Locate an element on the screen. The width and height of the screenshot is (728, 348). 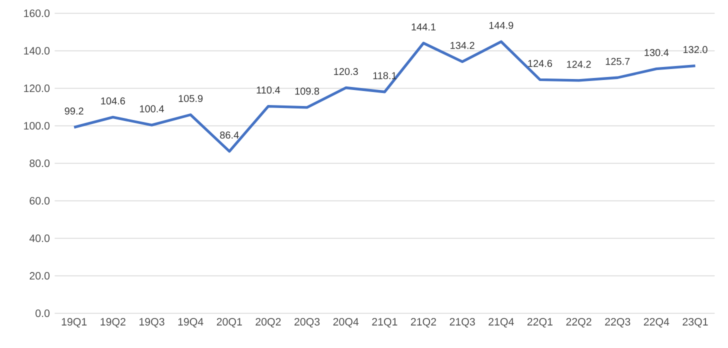
y-tick-label: 100.0 is located at coordinates (37, 126).